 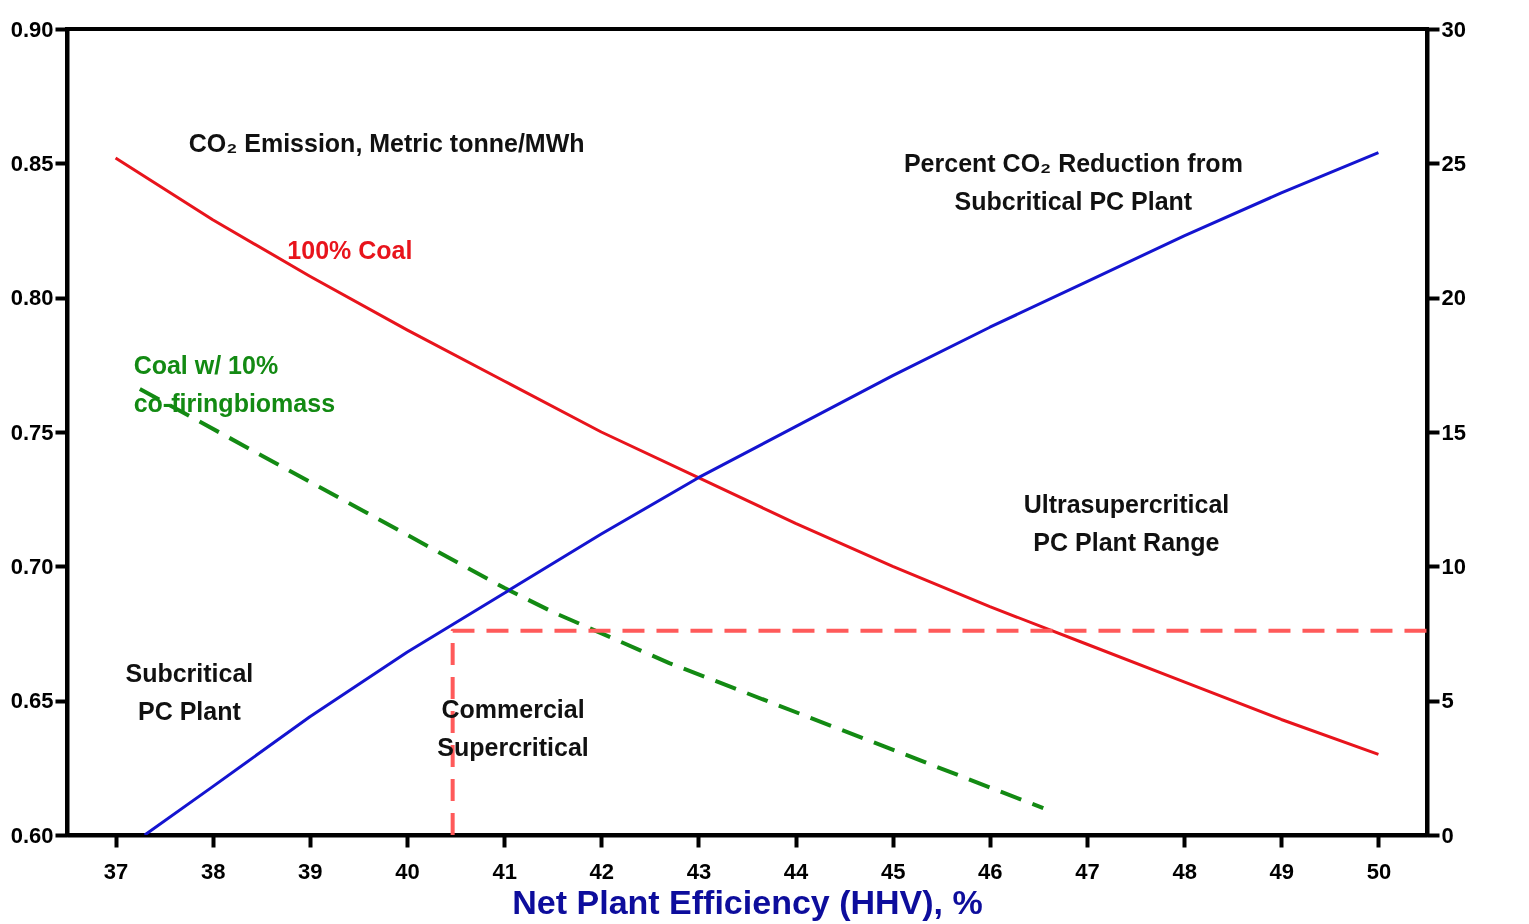 I want to click on y2-tick-label: 25, so click(x=1453, y=163).